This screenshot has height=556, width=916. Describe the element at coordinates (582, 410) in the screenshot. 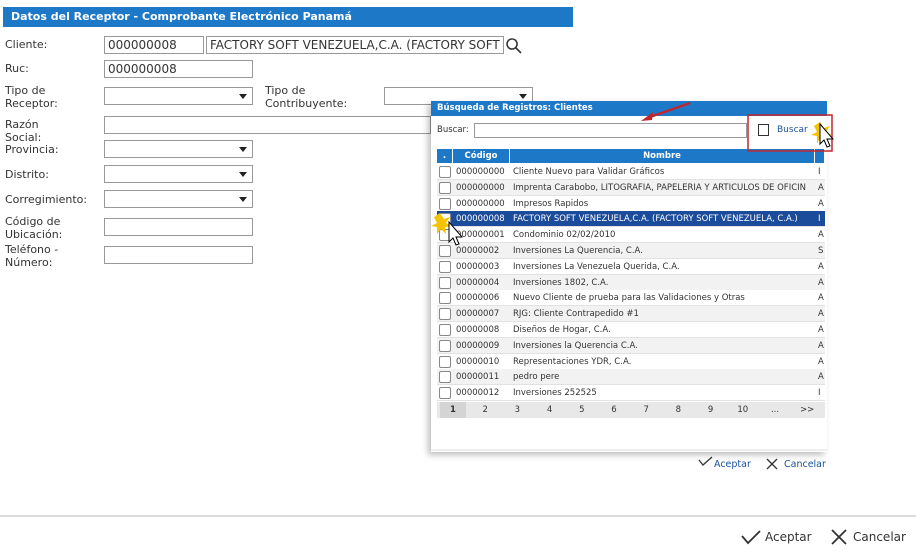

I see `page-link: 5` at that location.